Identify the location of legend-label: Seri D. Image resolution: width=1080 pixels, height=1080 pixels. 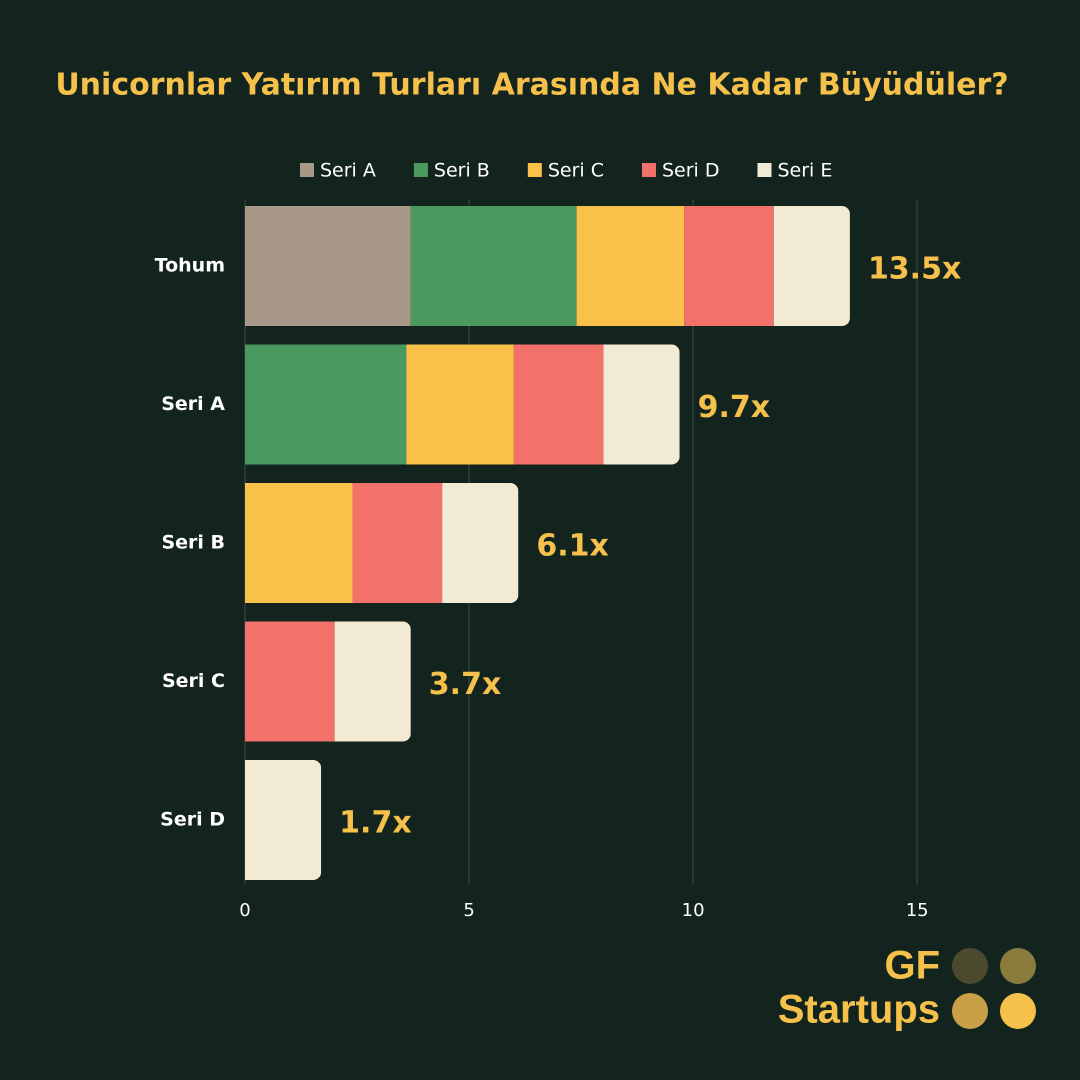
(691, 171).